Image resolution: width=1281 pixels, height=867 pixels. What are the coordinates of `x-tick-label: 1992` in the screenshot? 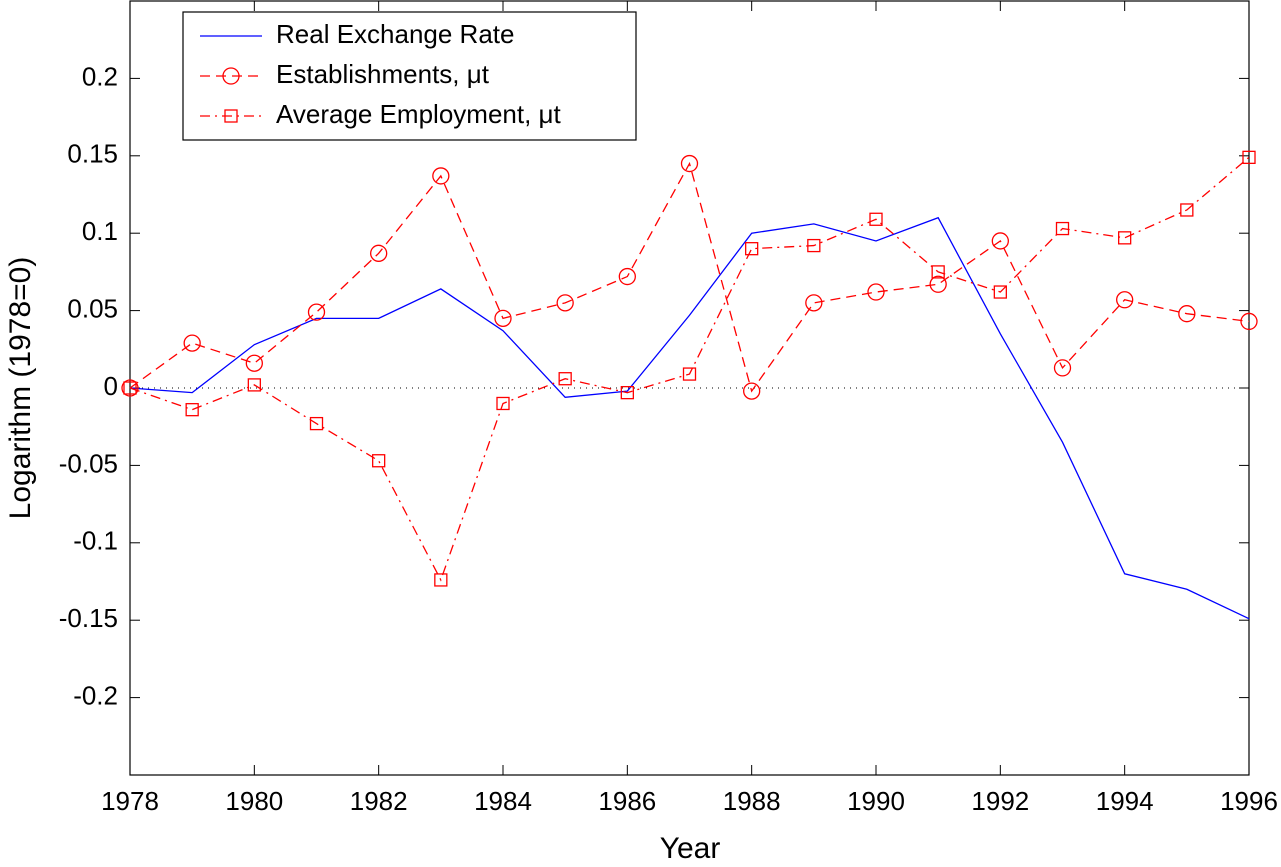 It's located at (1000, 801).